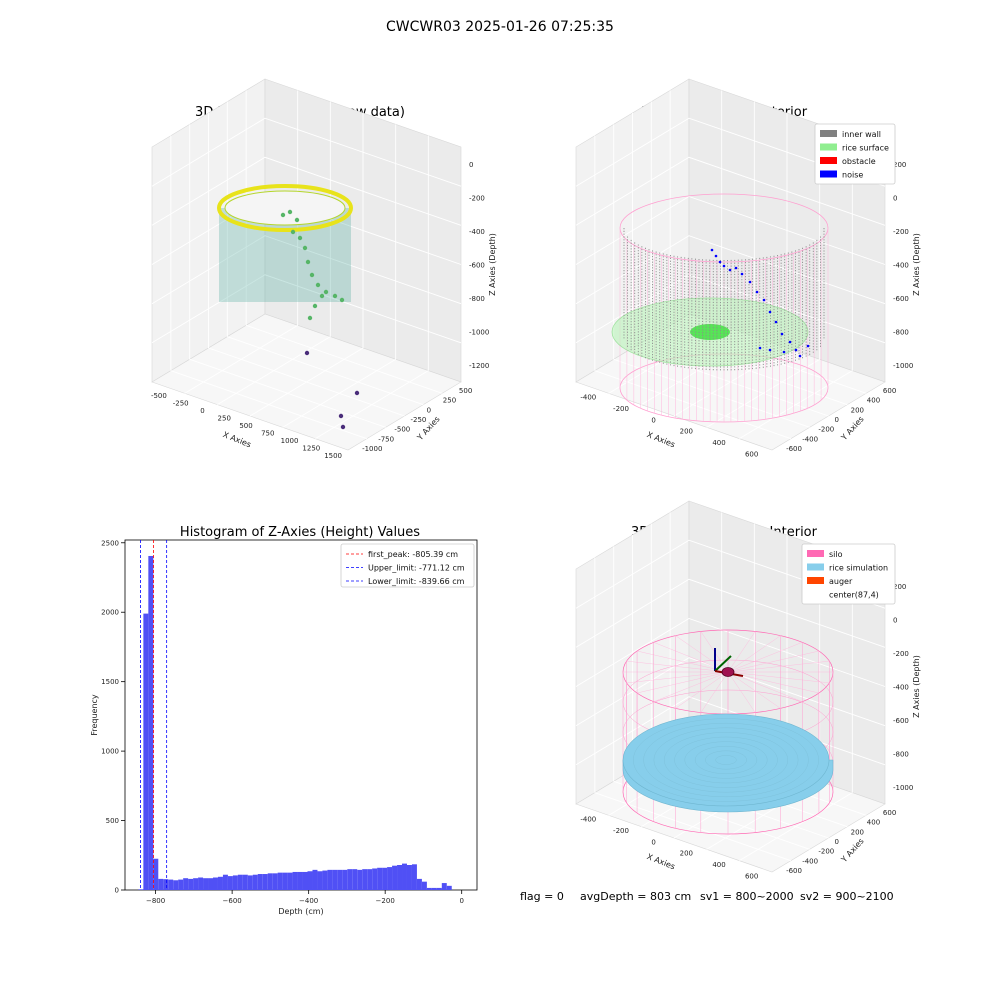 Image resolution: width=1000 pixels, height=1000 pixels. I want to click on panel1-xtick-label: 1500, so click(333, 456).